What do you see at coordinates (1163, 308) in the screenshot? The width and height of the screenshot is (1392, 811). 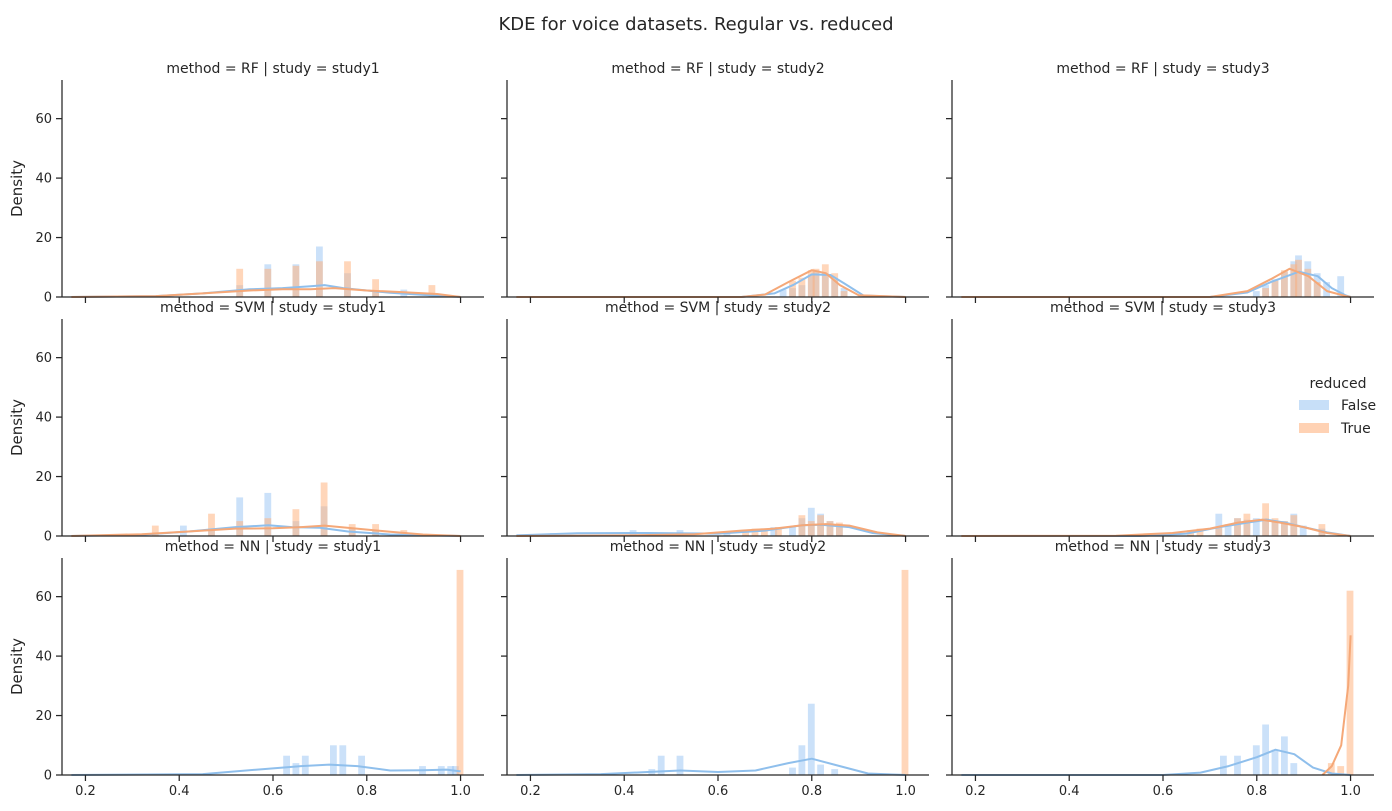 I see `panel-title: method = SVM | study = study3` at bounding box center [1163, 308].